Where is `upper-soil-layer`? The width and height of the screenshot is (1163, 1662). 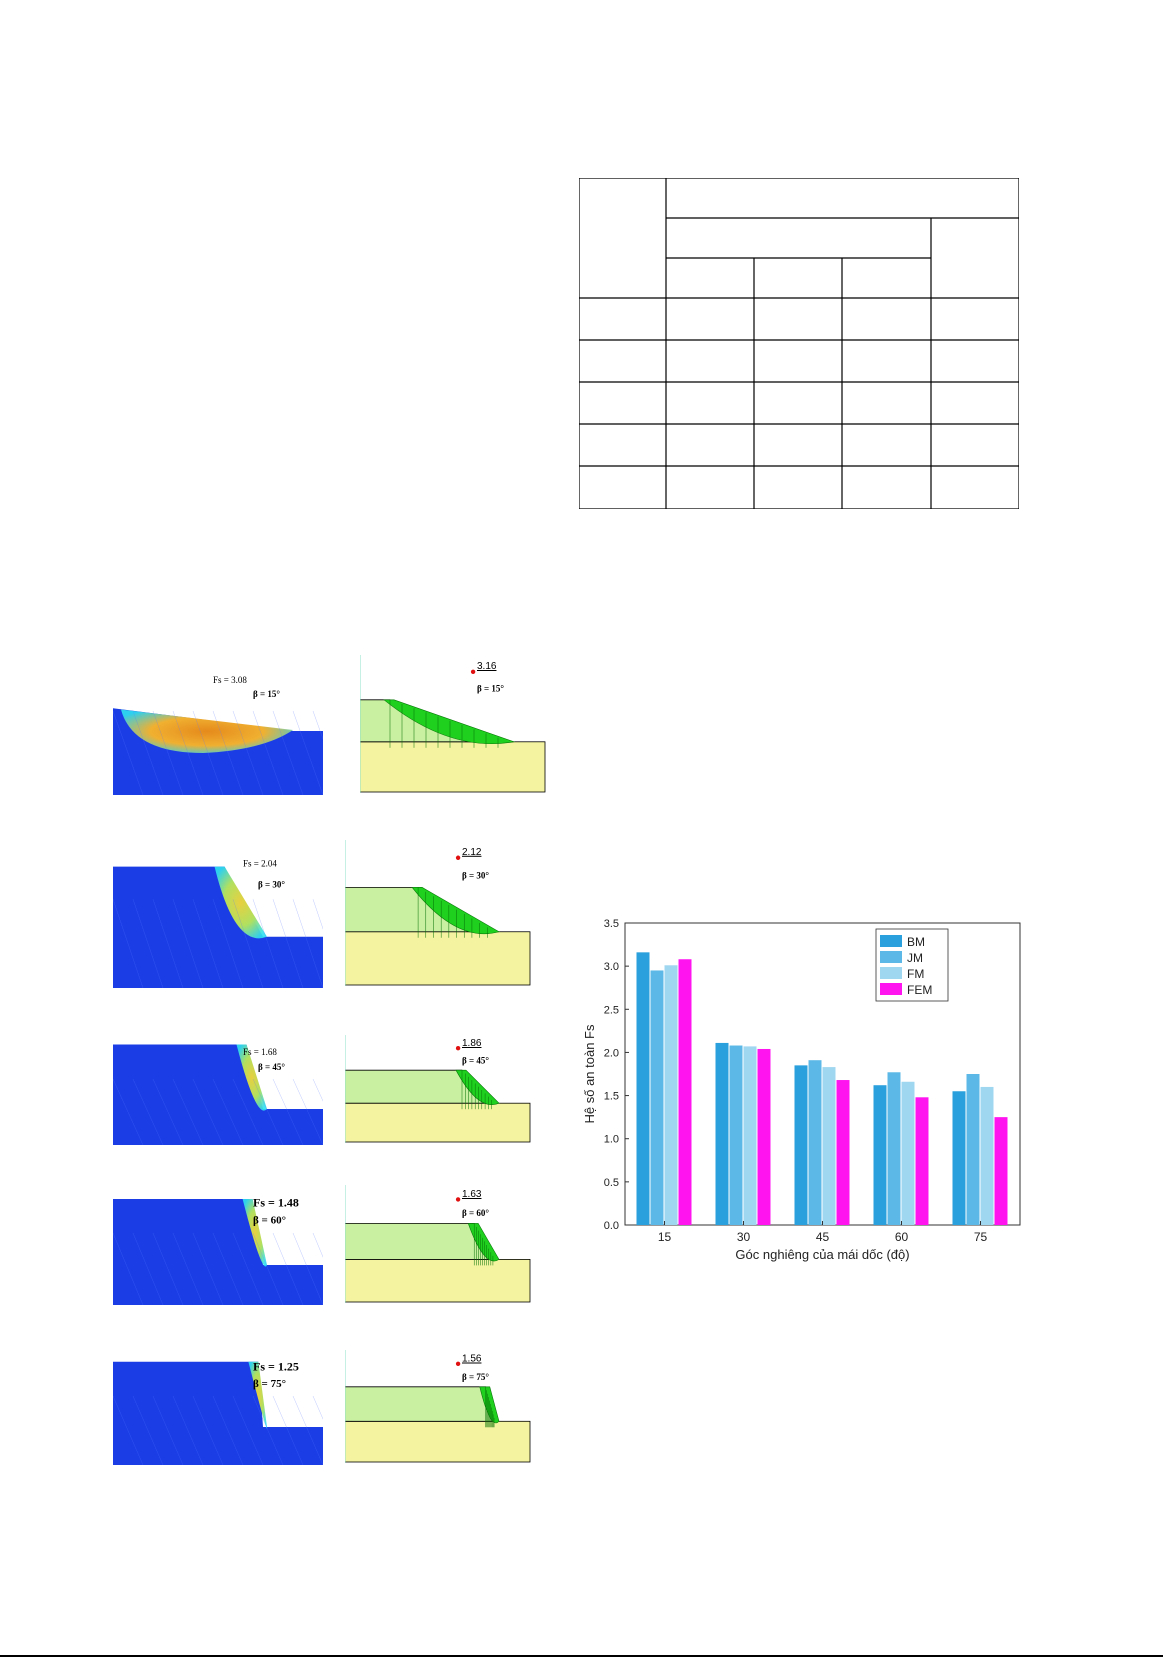
upper-soil-layer is located at coordinates (420, 1404).